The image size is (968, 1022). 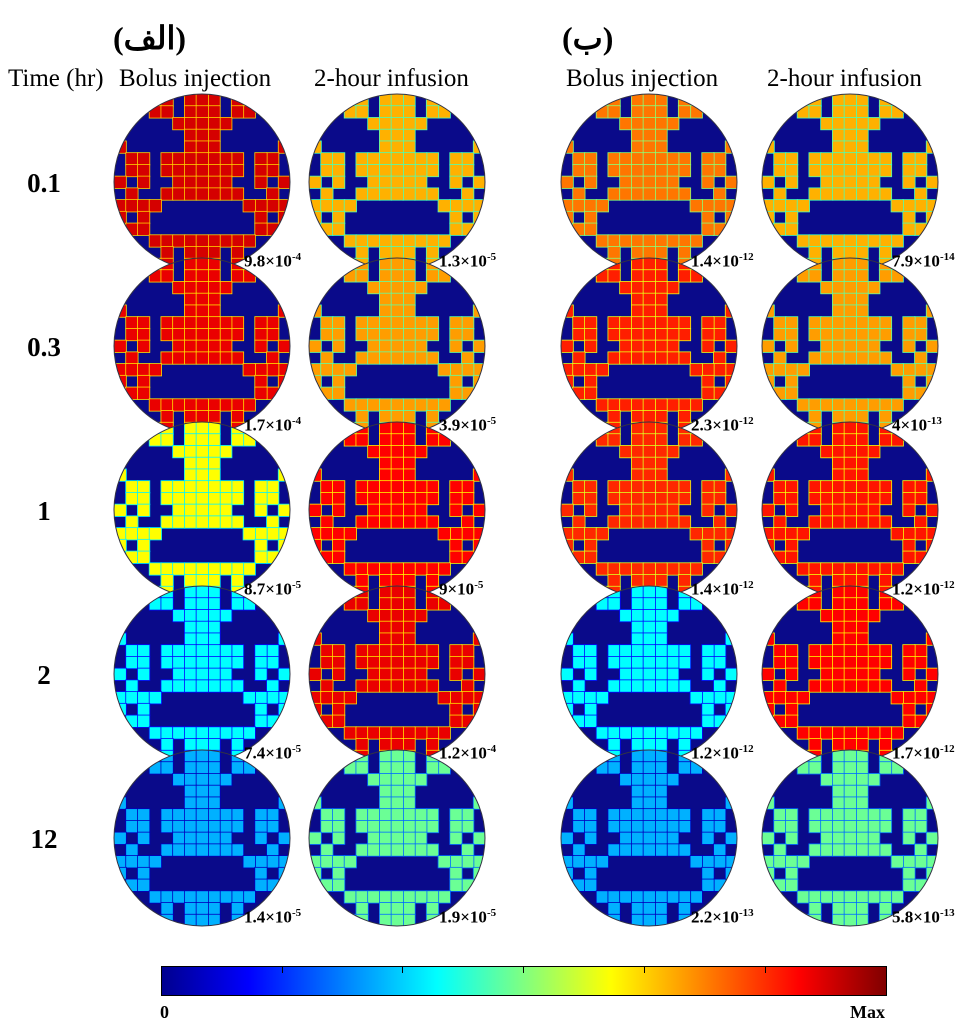 I want to click on max-value-r4-c0: 1.4×10⁻⁵, so click(x=273, y=917).